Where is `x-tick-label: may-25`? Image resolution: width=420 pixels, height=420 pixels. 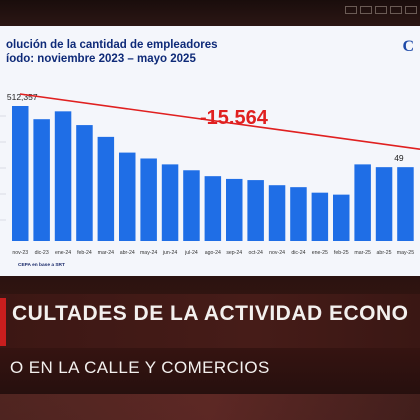
x-tick-label: may-25 is located at coordinates (405, 253).